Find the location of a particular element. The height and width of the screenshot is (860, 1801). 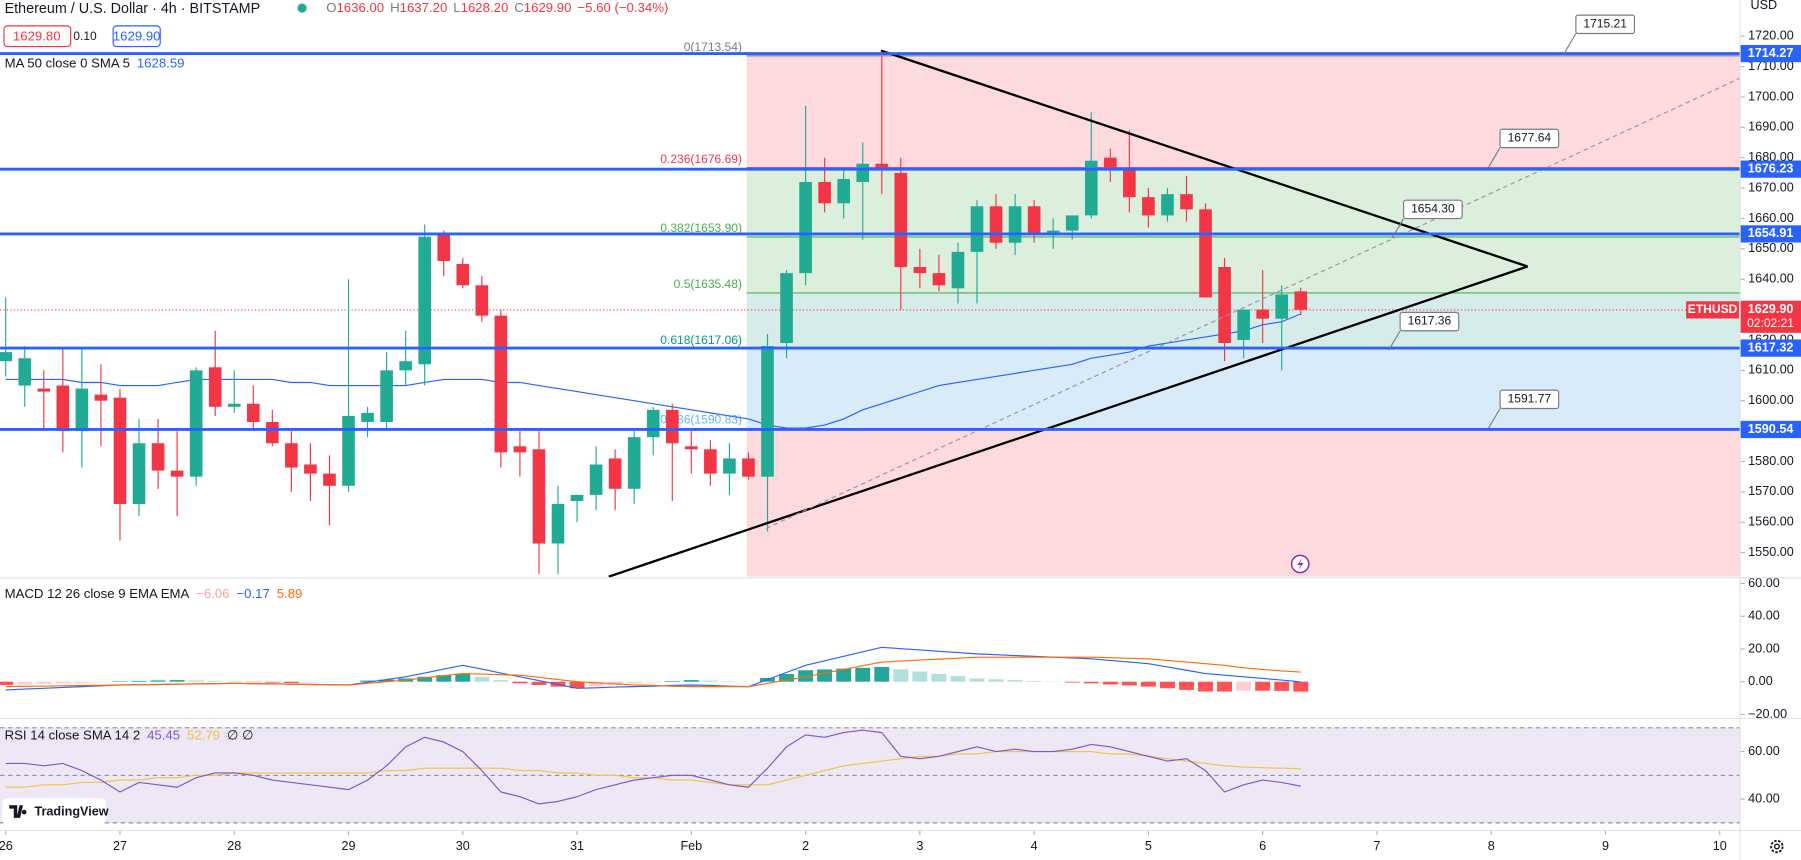

ohlc-value: 1637.20 is located at coordinates (424, 8).